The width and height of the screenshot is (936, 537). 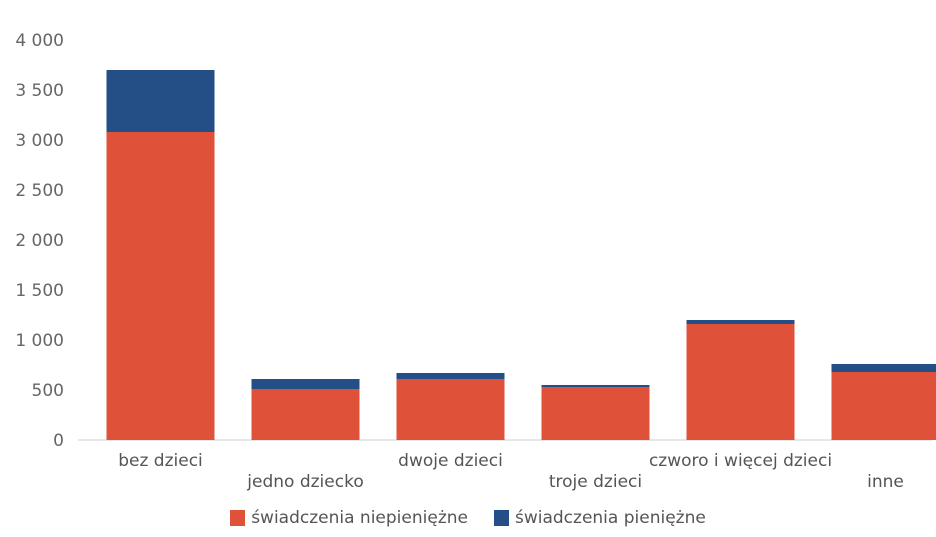 I want to click on x-tick-label: inne, so click(x=885, y=482).